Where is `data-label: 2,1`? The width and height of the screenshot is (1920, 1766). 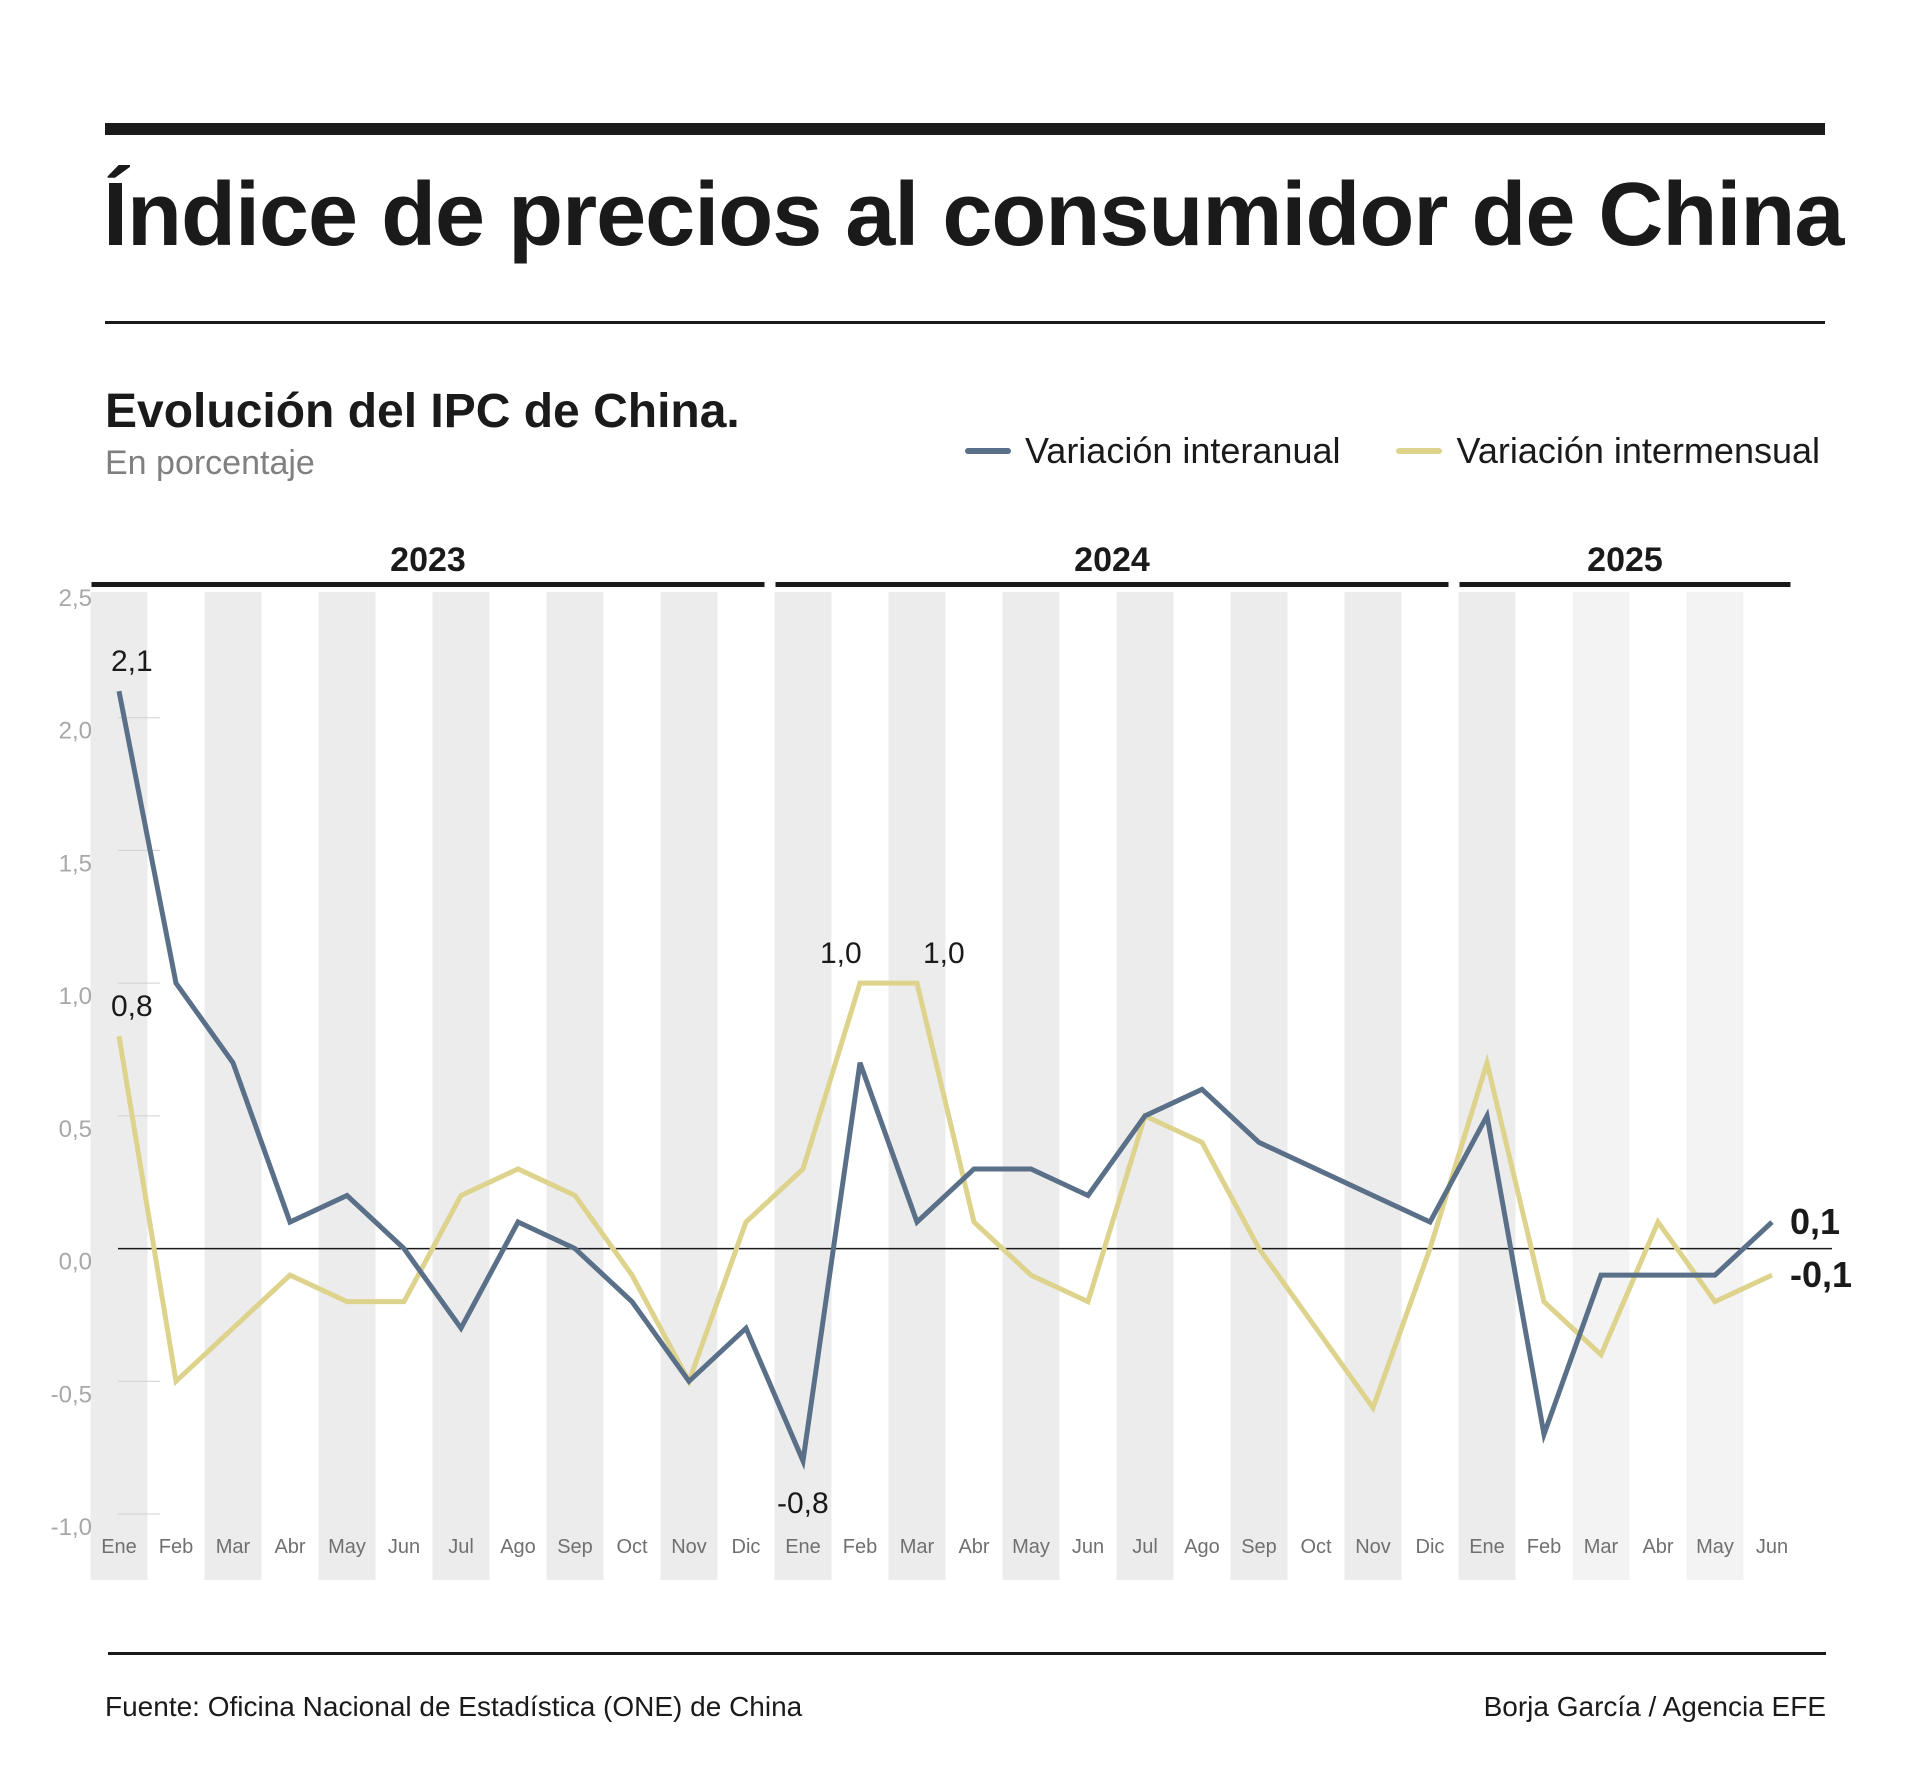
data-label: 2,1 is located at coordinates (132, 661).